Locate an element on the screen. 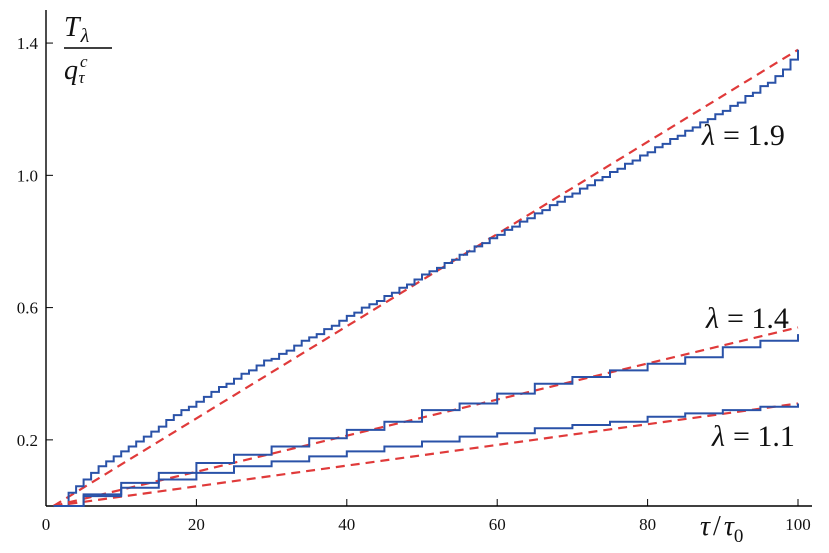 Image resolution: width=829 pixels, height=553 pixels. svg-text:τ/τ0: τ / τ0 is located at coordinates (721, 529).